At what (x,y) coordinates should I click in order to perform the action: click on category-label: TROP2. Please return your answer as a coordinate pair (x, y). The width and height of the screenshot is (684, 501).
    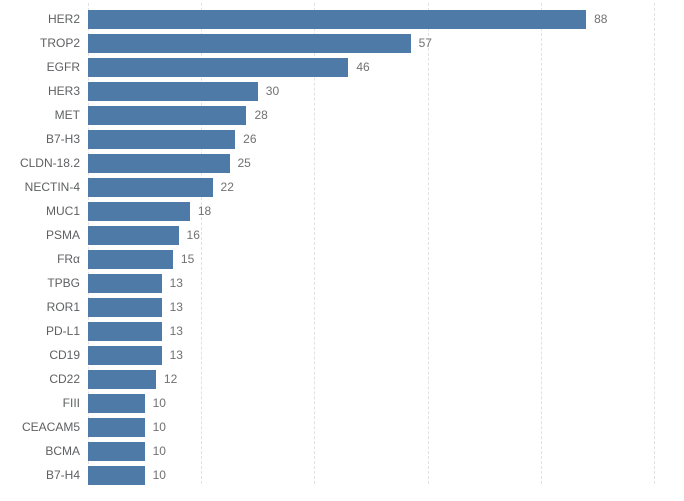
    Looking at the image, I should click on (59, 43).